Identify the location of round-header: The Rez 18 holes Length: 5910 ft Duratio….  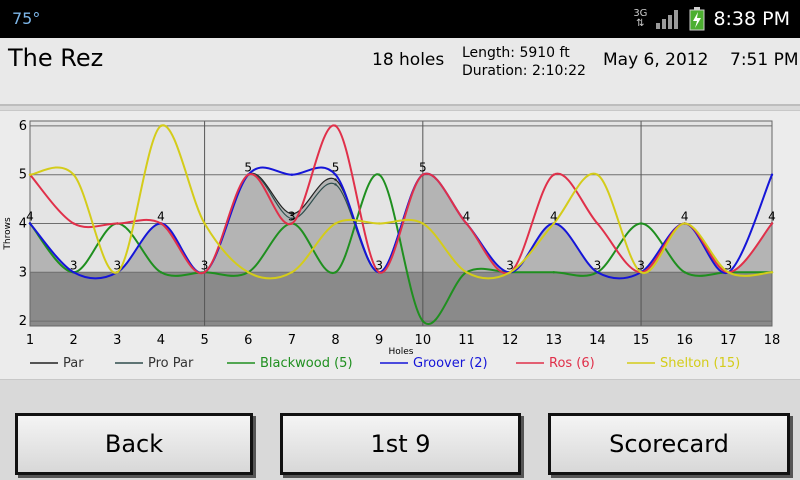
(400, 72).